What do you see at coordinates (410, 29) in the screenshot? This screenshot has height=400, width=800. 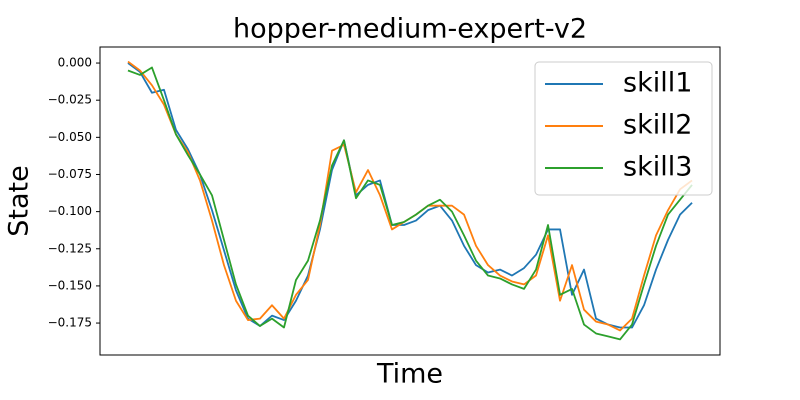 I see `chart-title: hopper-medium-expert-v2` at bounding box center [410, 29].